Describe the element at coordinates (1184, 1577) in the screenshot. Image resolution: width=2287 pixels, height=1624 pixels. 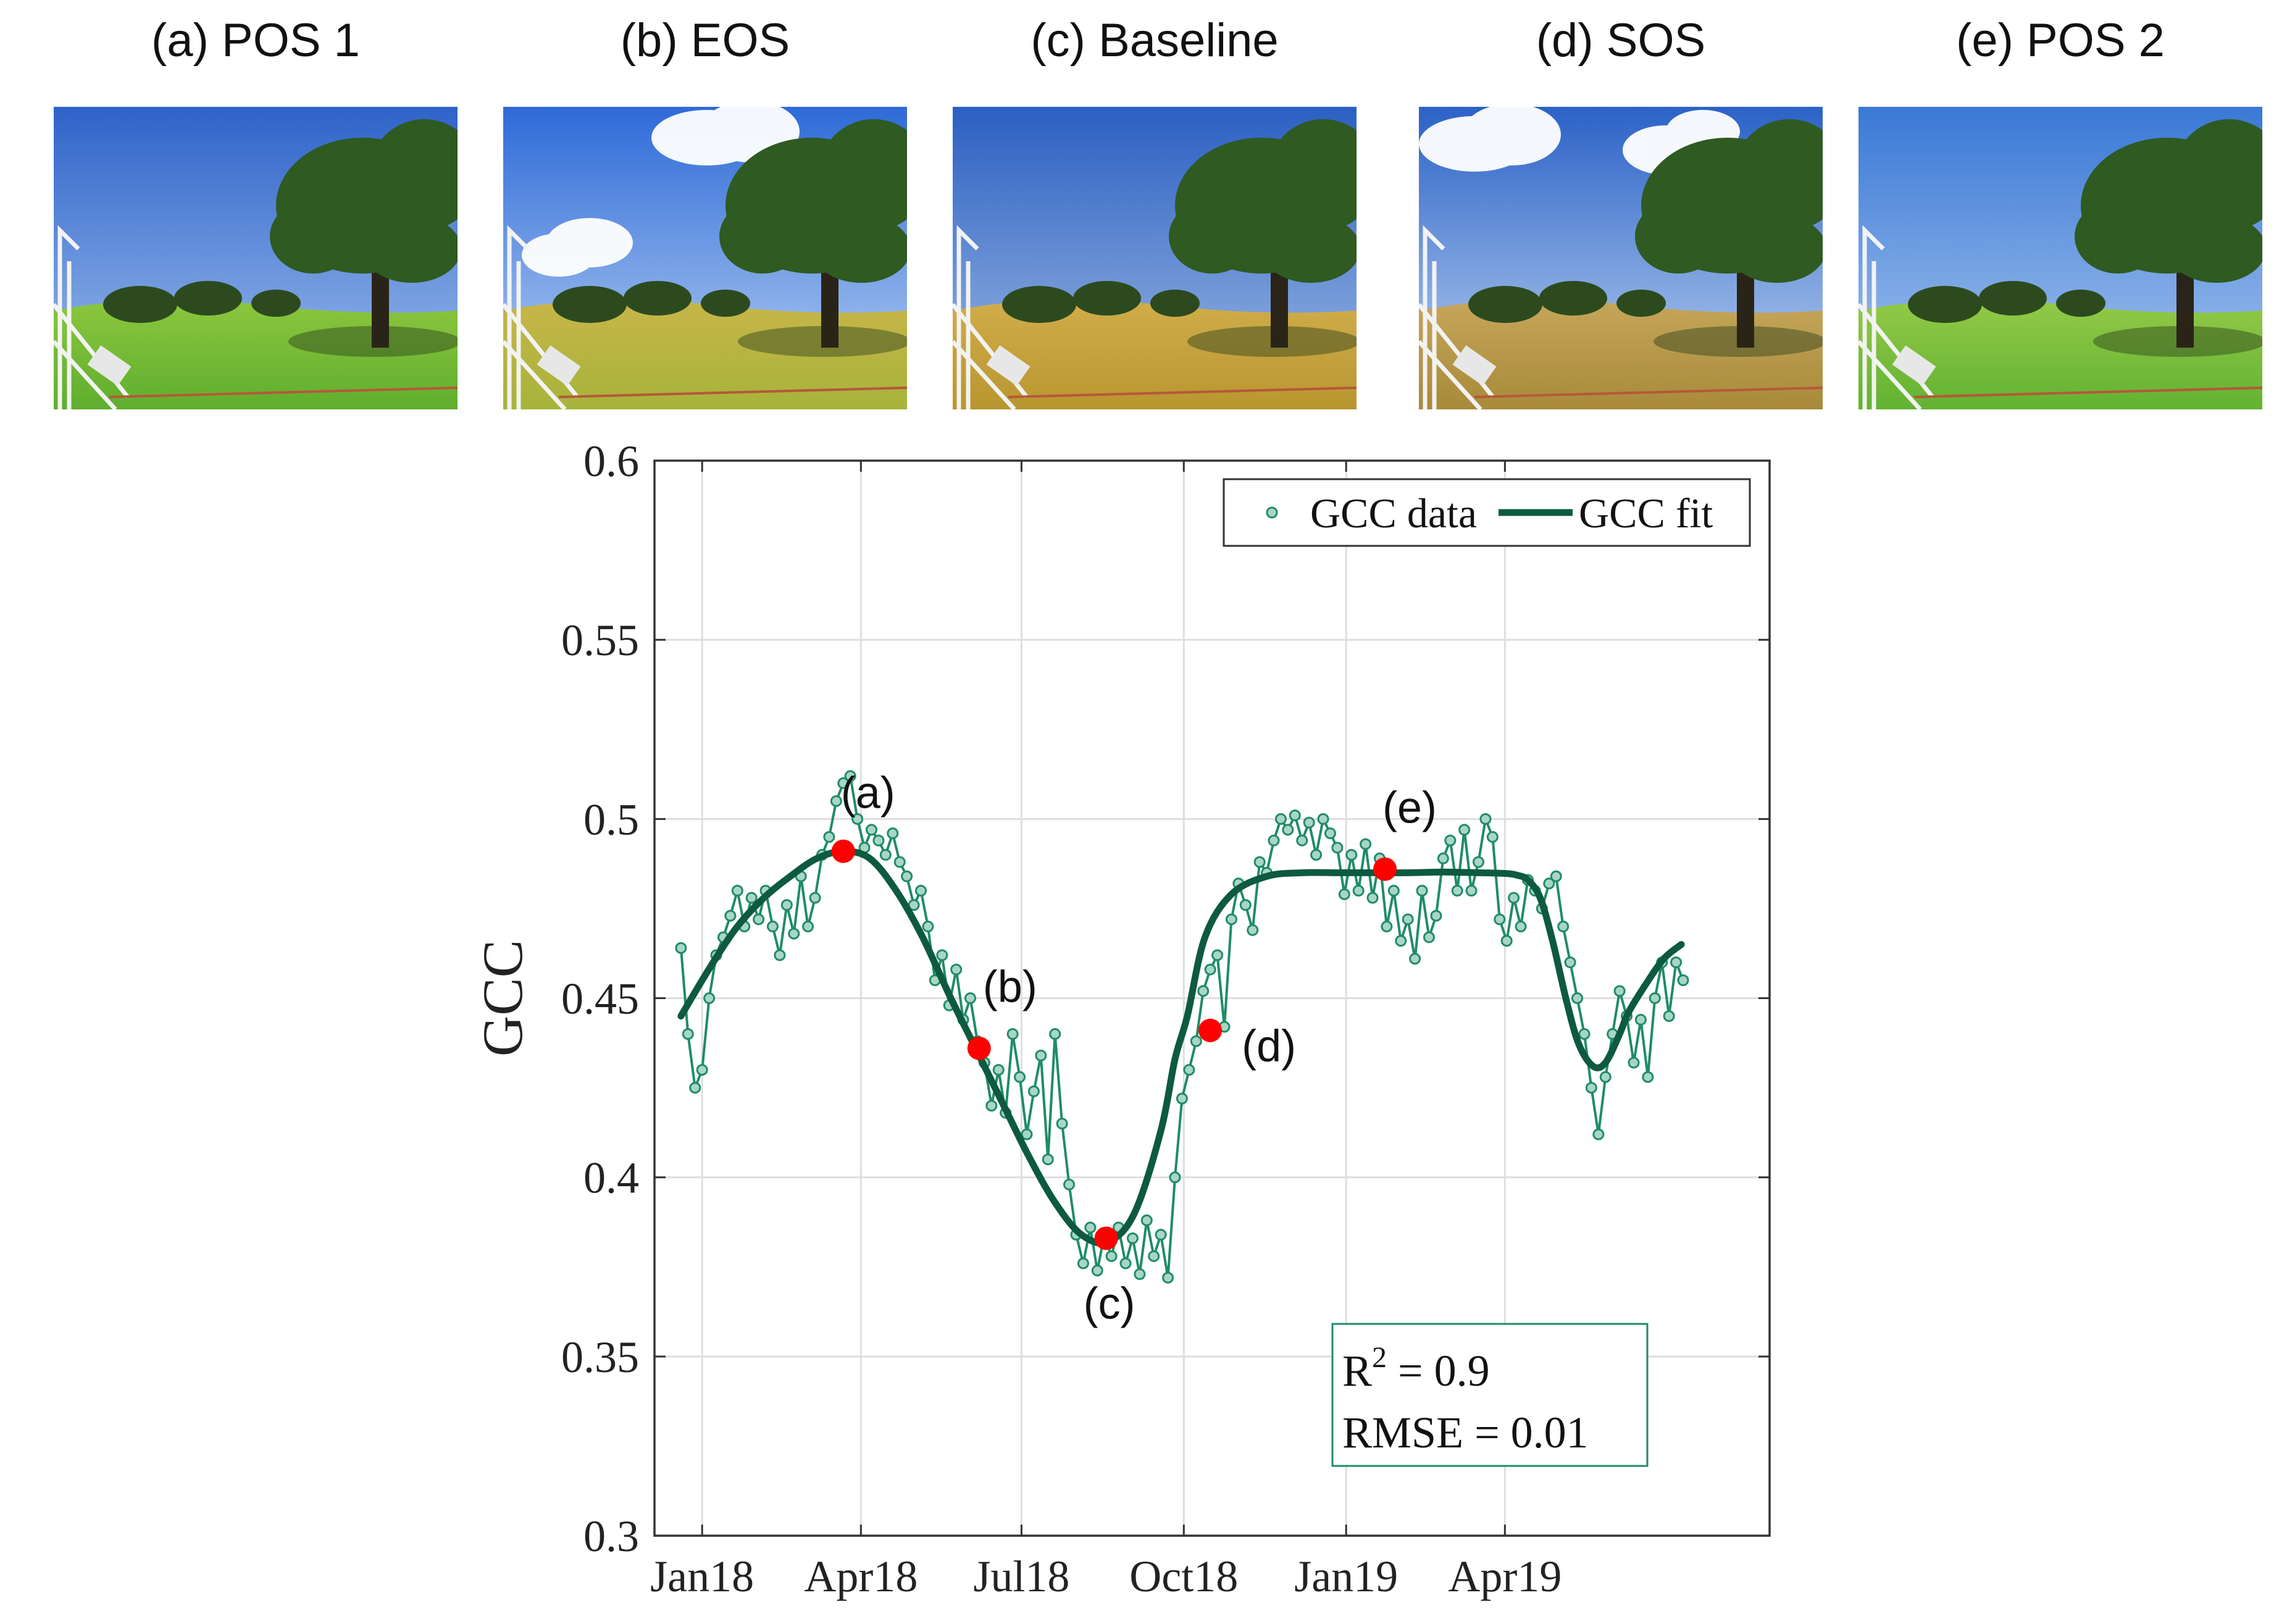
I see `x-tick-label: Oct18` at that location.